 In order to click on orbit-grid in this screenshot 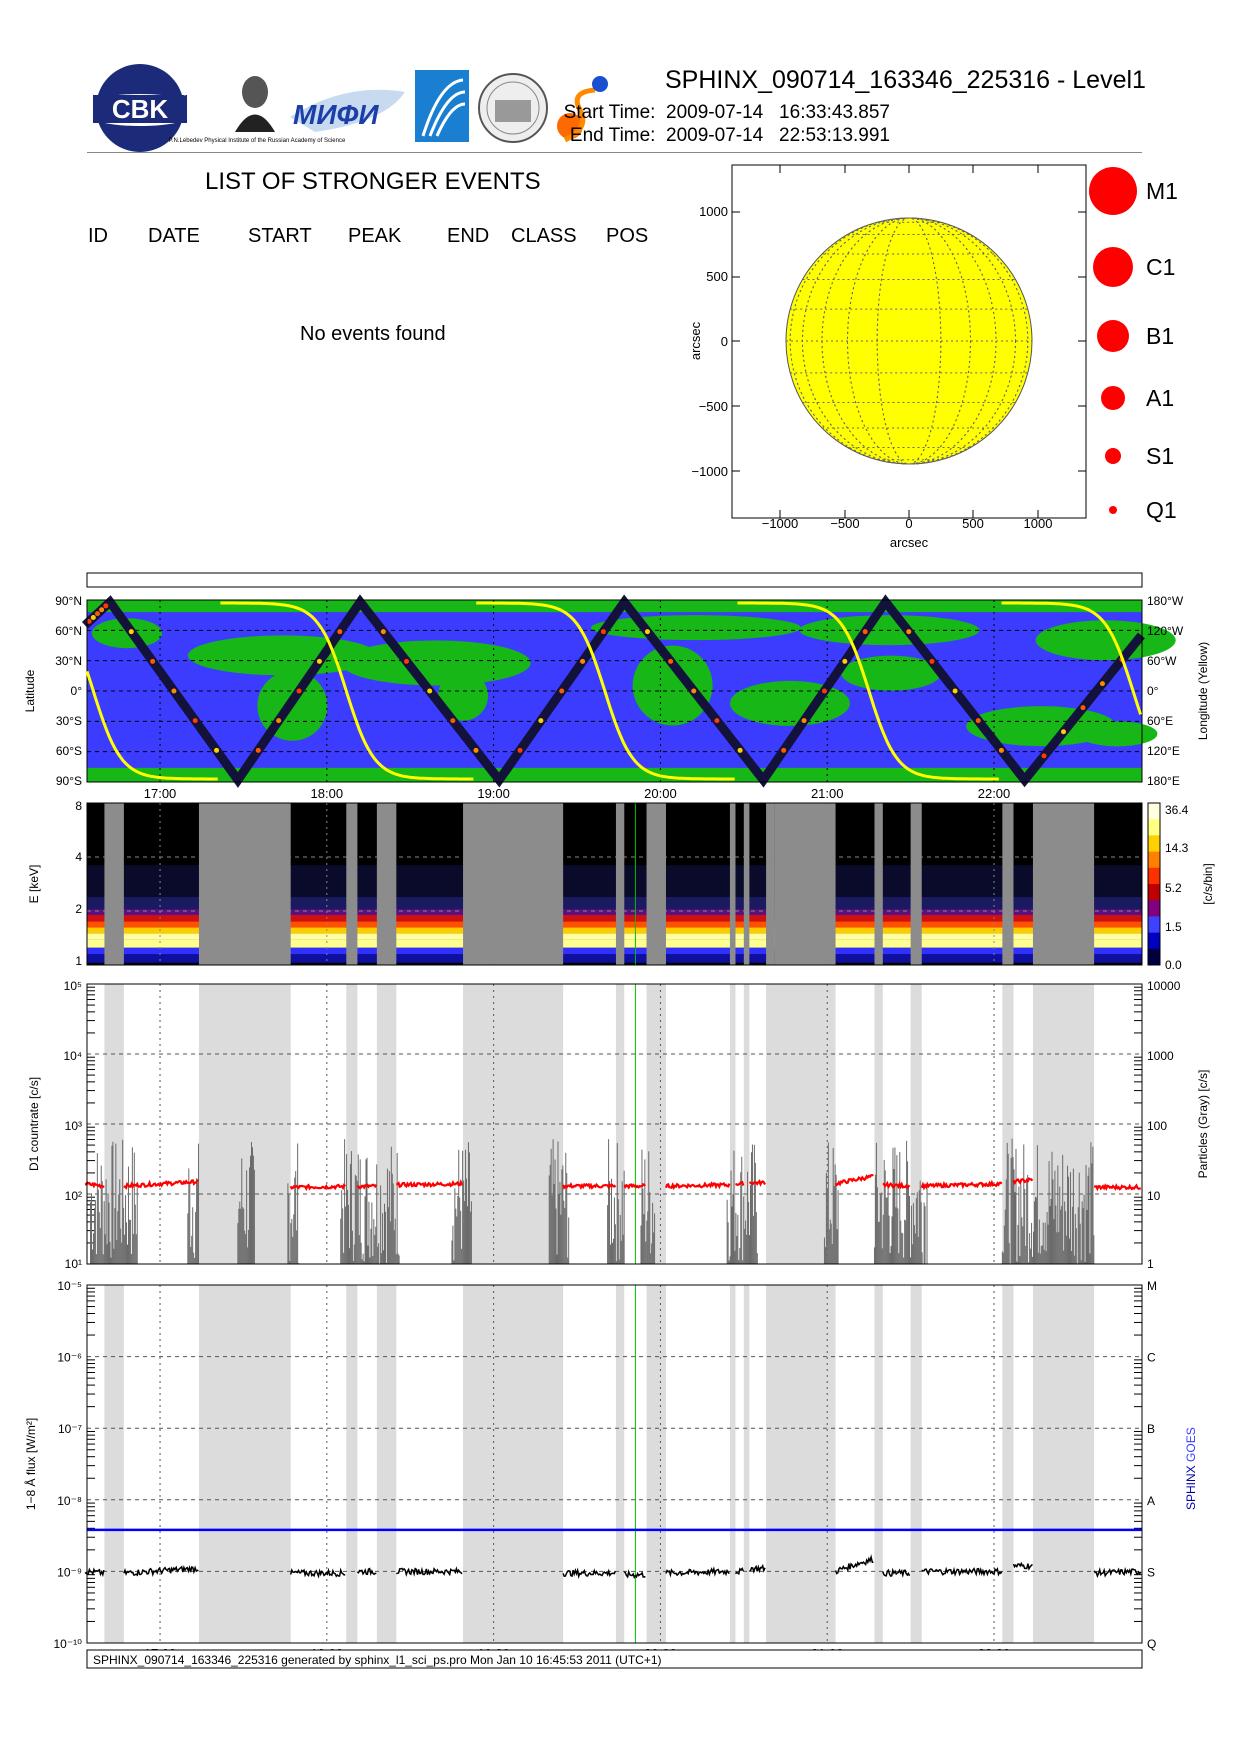, I will do `click(614, 691)`.